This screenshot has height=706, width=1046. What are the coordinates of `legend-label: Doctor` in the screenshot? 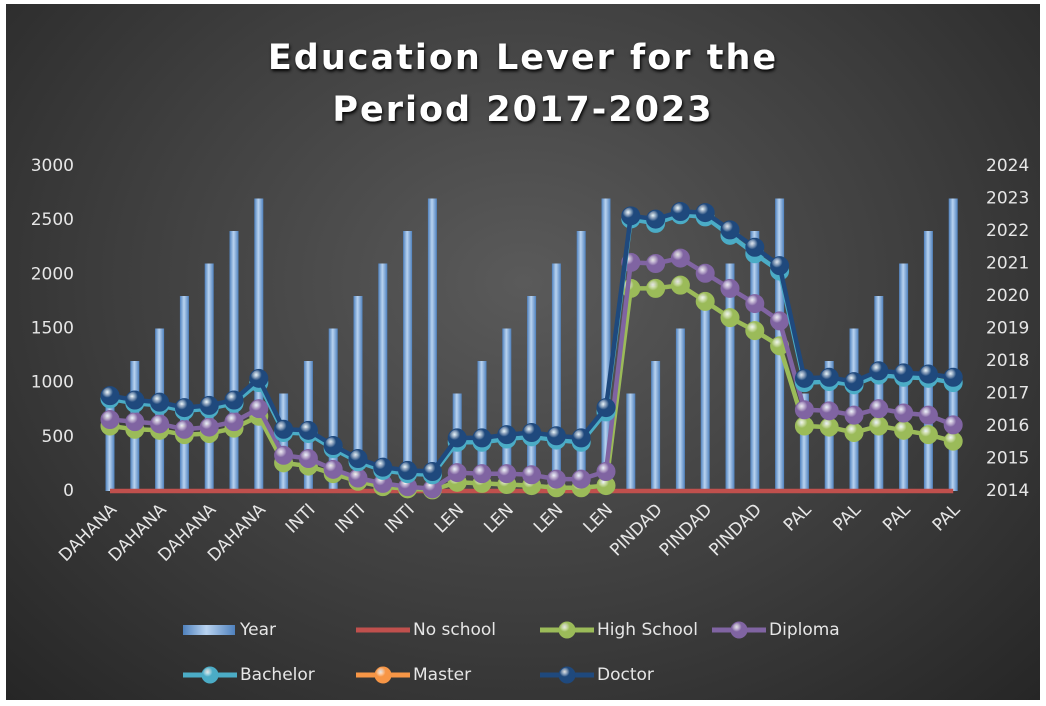 It's located at (625, 675).